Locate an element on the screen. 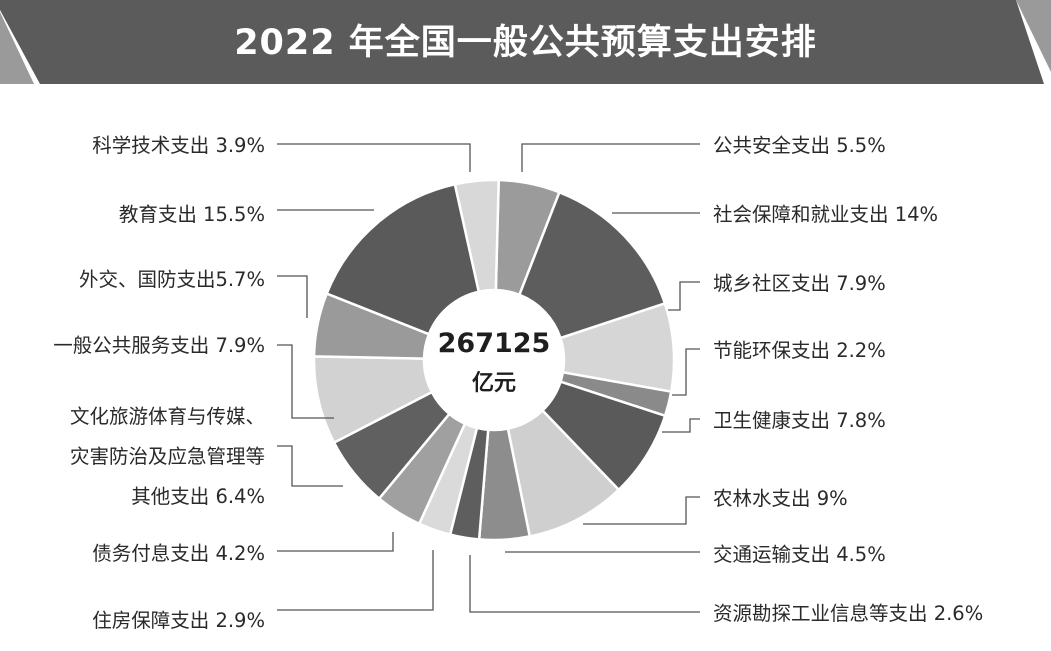 This screenshot has width=1051, height=651. slice-label-line: 其他支出 6.4% is located at coordinates (198, 496).